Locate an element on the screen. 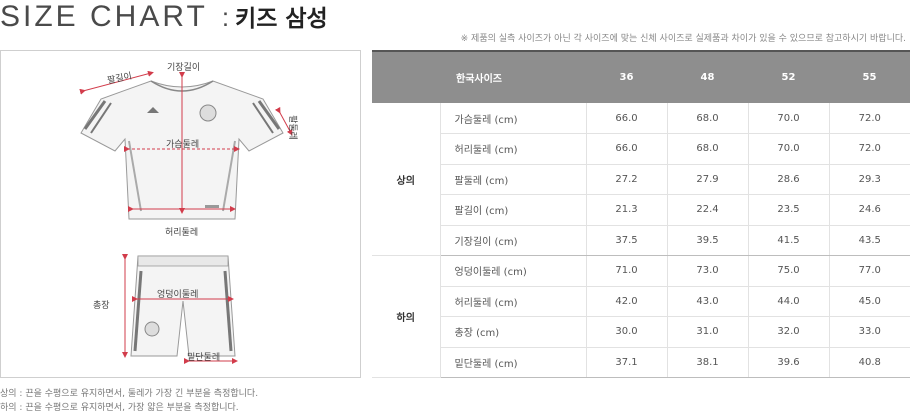 The height and width of the screenshot is (420, 910). size-value: 77.0 is located at coordinates (869, 271).